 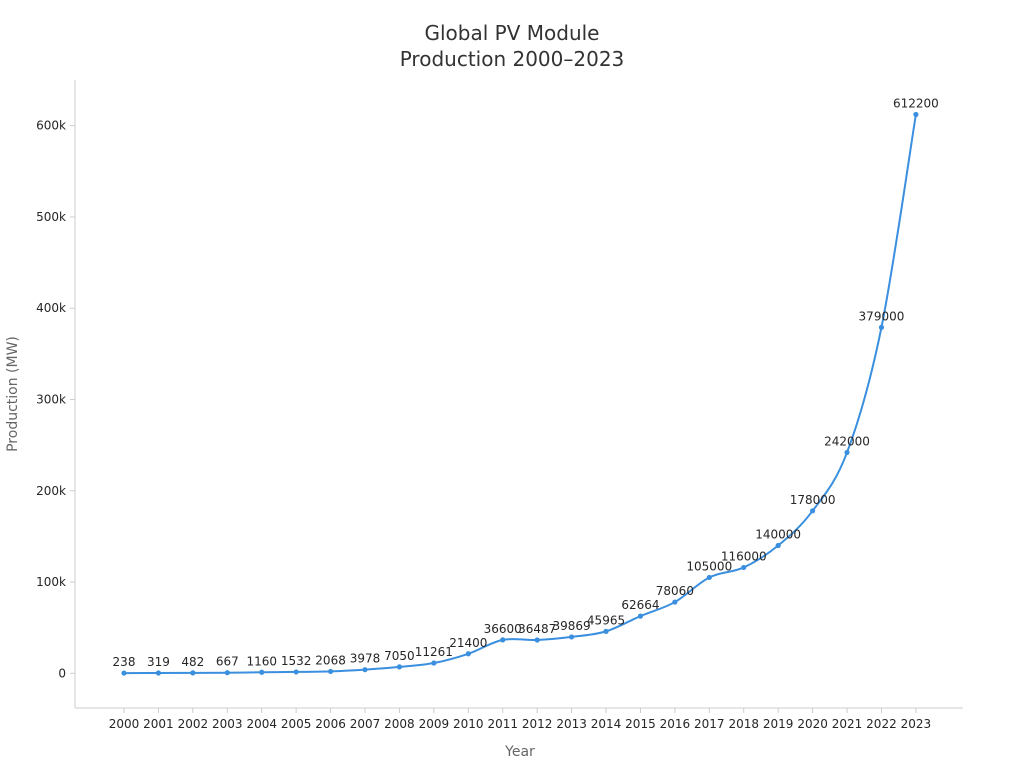 I want to click on data-label: 379000, so click(x=882, y=316).